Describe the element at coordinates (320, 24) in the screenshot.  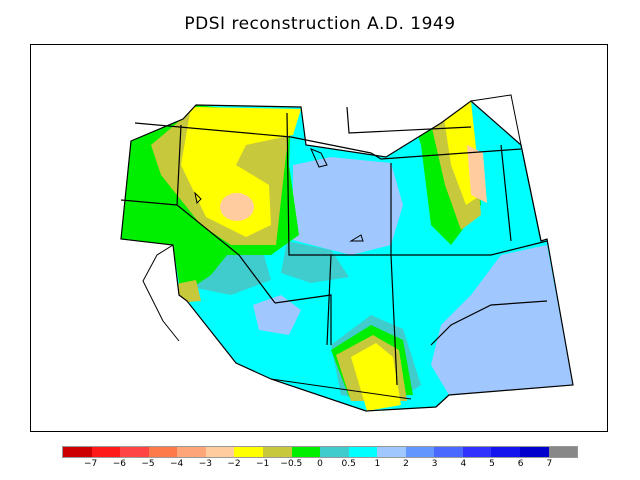
I see `map-title: PDSI reconstruction A.D. 1949` at that location.